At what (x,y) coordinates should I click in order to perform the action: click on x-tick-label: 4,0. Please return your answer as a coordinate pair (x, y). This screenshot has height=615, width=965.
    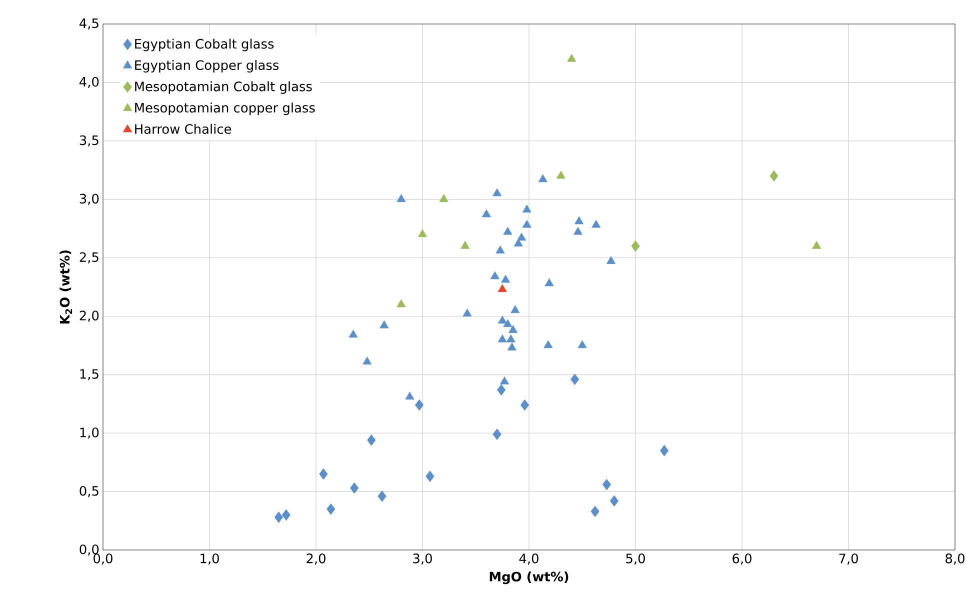
    Looking at the image, I should click on (528, 559).